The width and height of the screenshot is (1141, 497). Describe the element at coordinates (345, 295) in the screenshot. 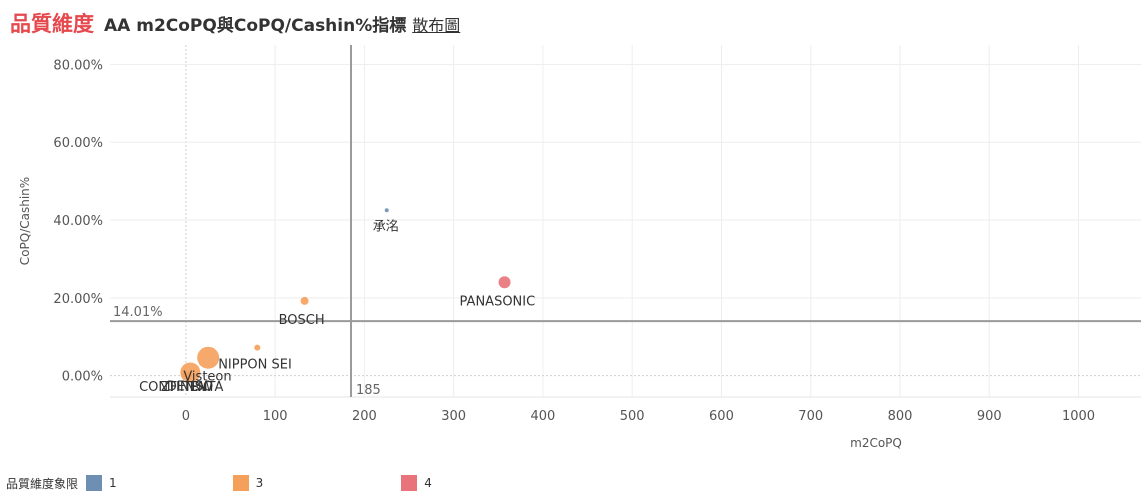

I see `data-points` at that location.